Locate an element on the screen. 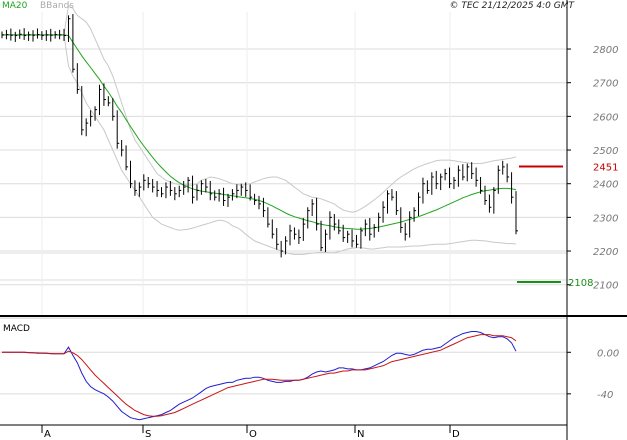  legend-bbands: BBands is located at coordinates (57, 6).